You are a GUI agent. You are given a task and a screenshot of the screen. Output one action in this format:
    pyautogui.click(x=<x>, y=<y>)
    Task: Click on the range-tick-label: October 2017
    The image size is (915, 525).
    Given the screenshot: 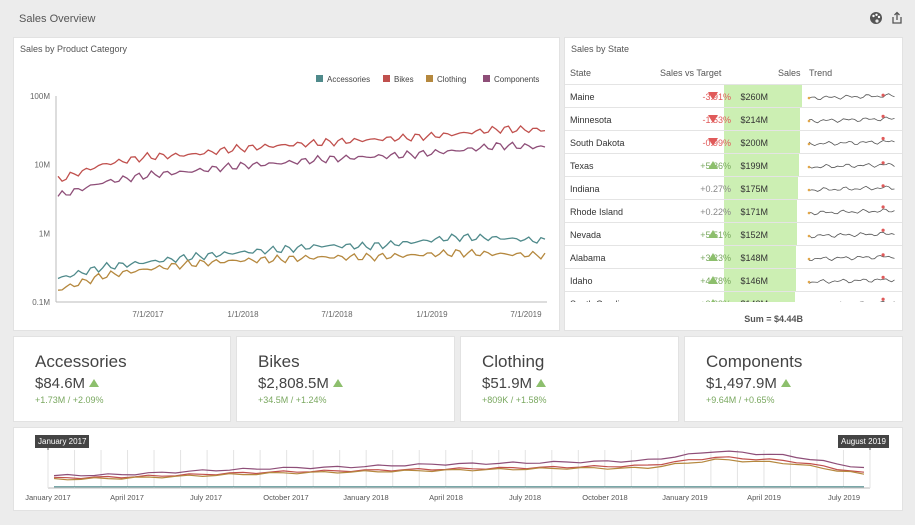 What is the action you would take?
    pyautogui.click(x=285, y=497)
    